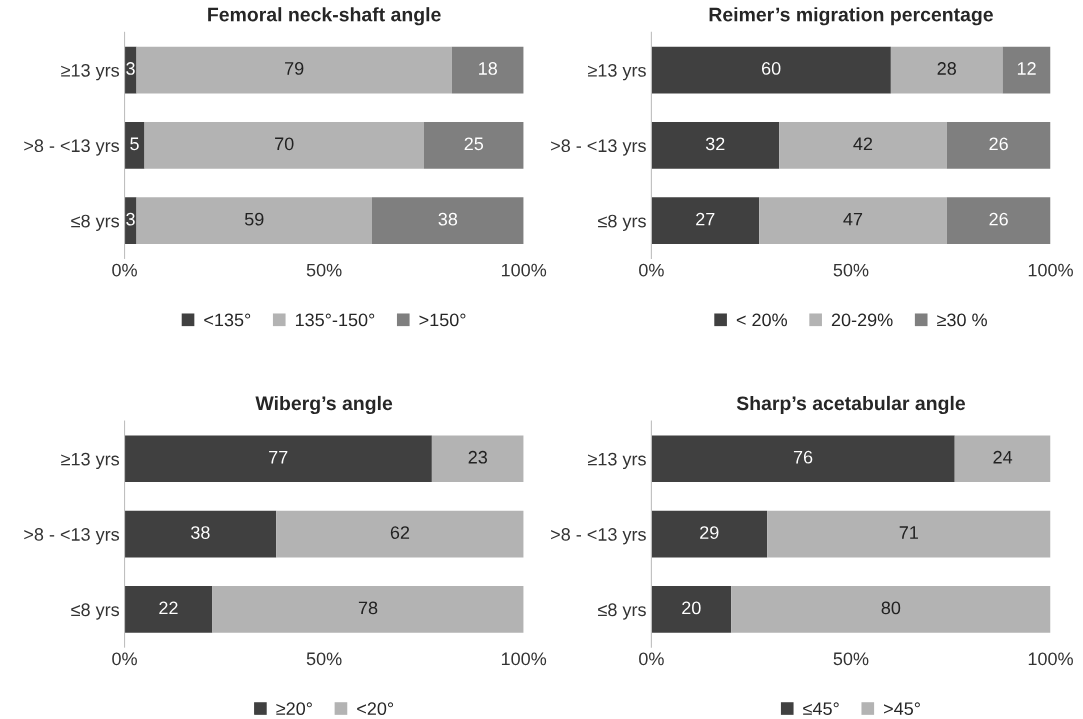  What do you see at coordinates (862, 320) in the screenshot?
I see `legend-label: 20-29%` at bounding box center [862, 320].